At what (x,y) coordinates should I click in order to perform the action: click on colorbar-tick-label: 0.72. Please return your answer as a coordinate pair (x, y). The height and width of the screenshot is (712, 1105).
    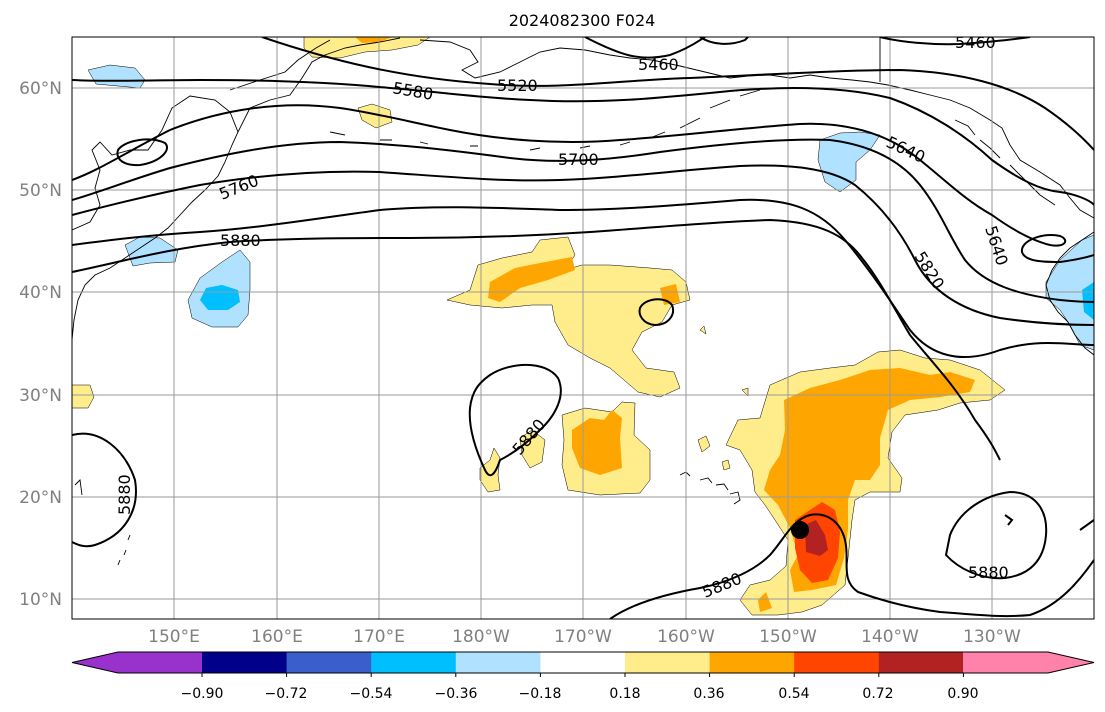
    Looking at the image, I should click on (877, 694).